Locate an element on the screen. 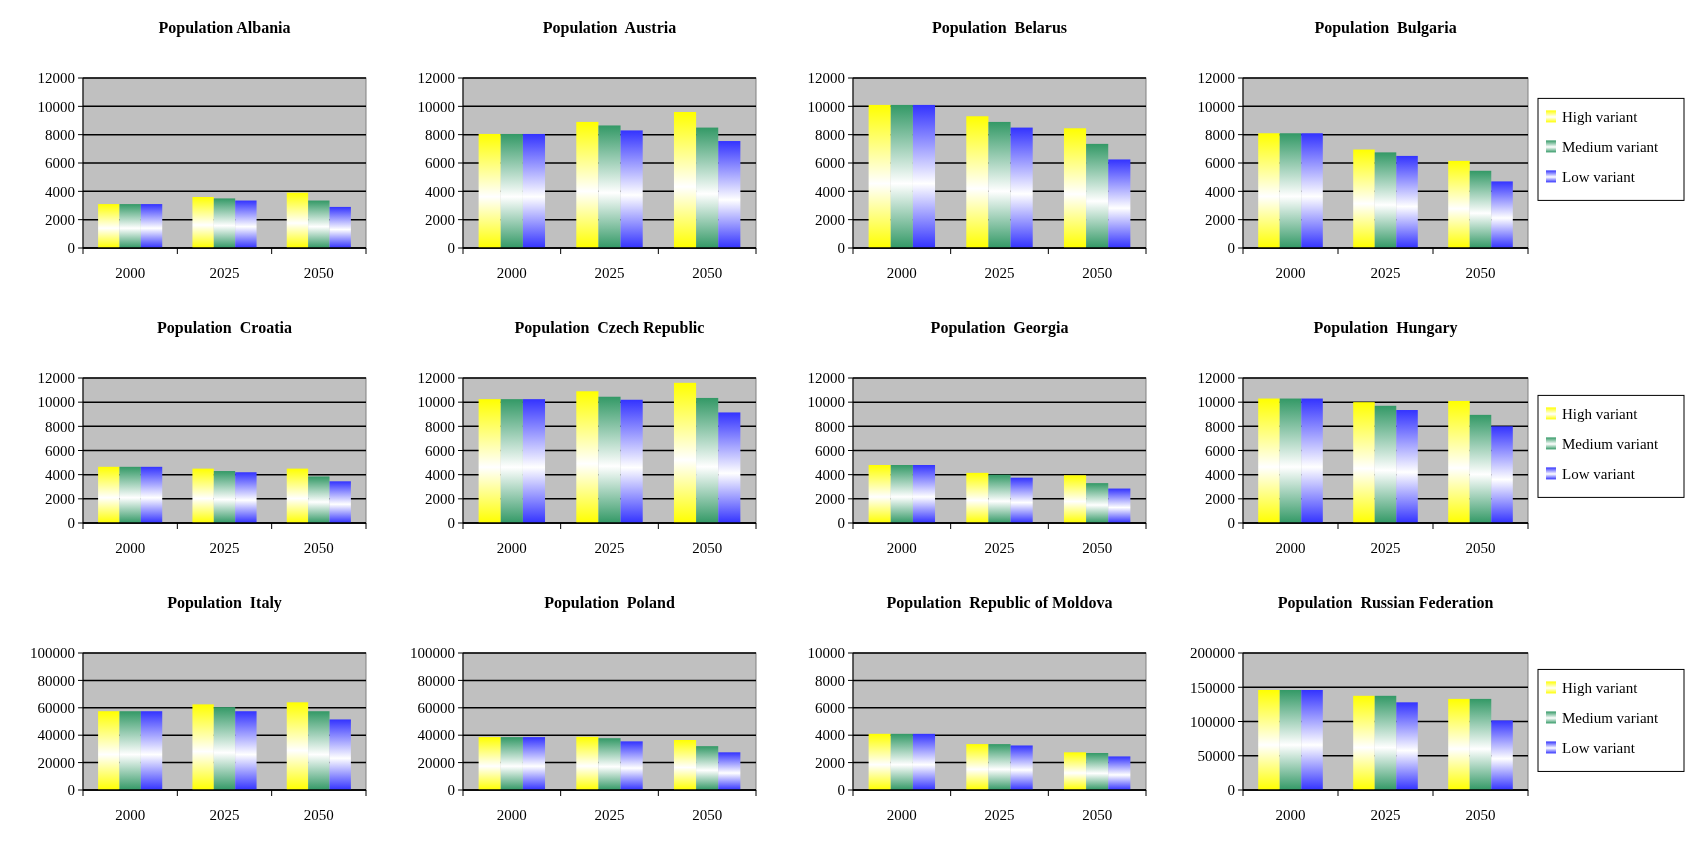  legend-label: Medium variant is located at coordinates (1611, 146).